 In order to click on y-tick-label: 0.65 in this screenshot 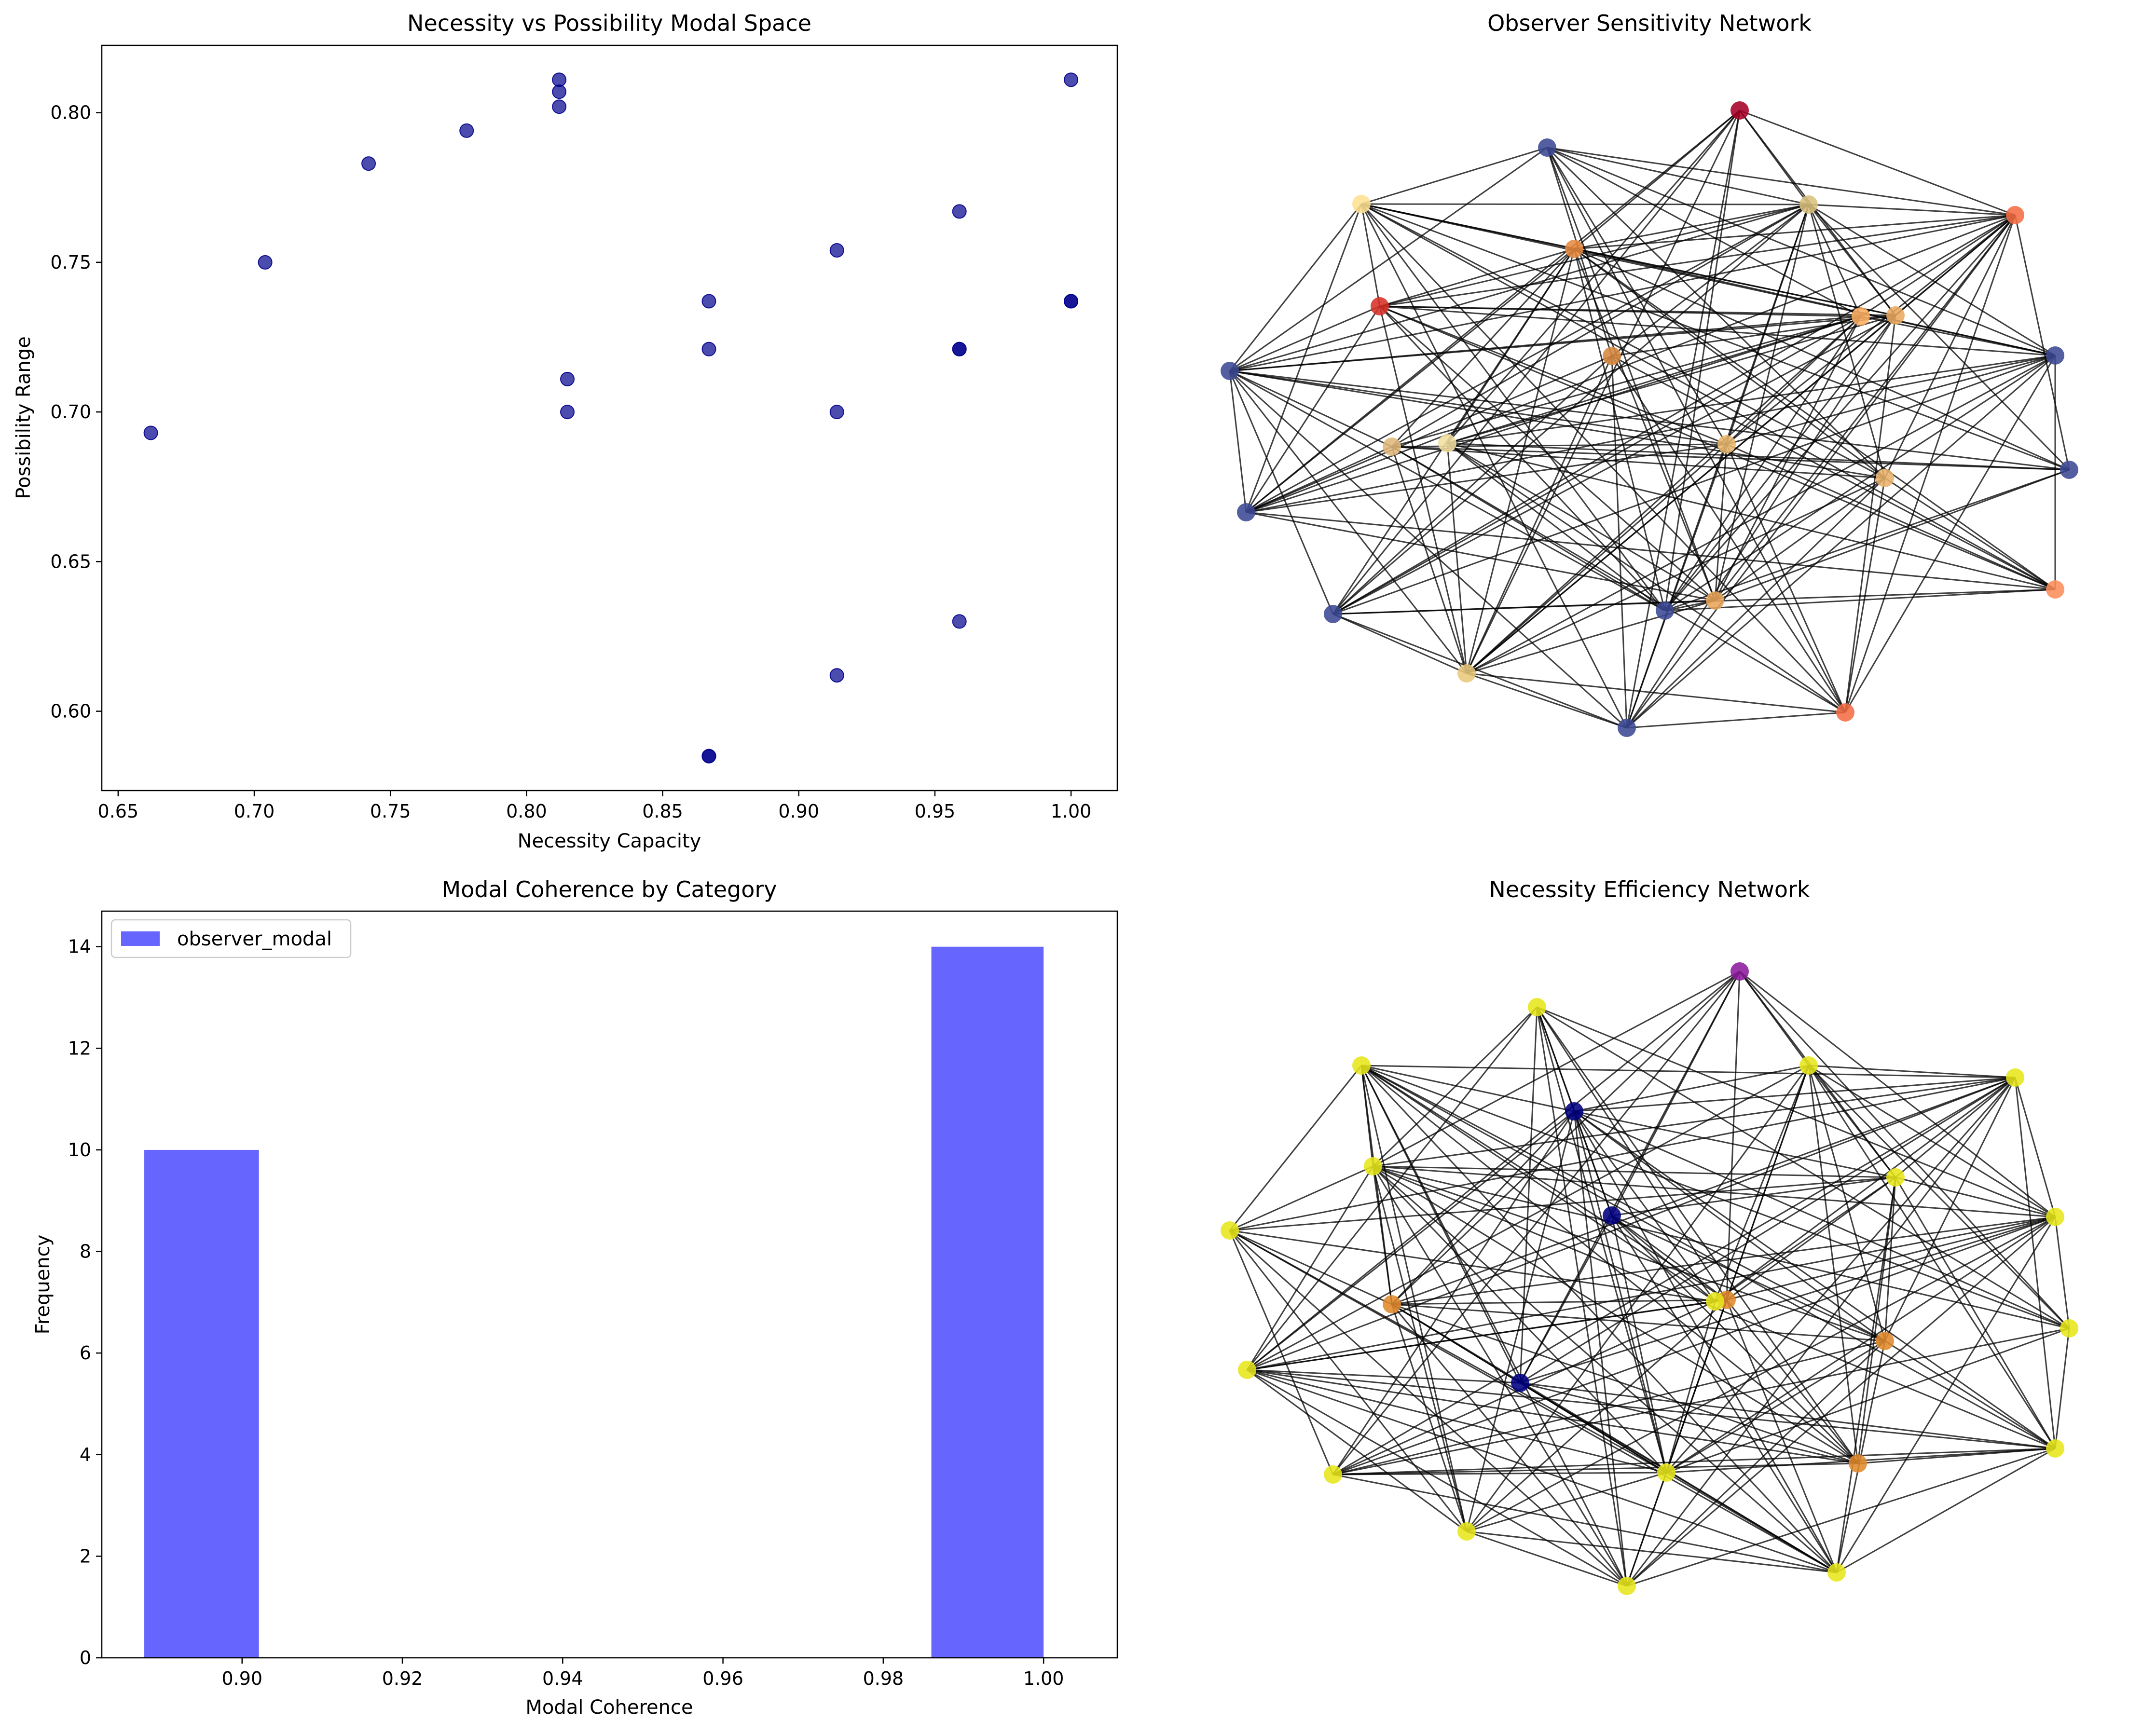, I will do `click(71, 561)`.